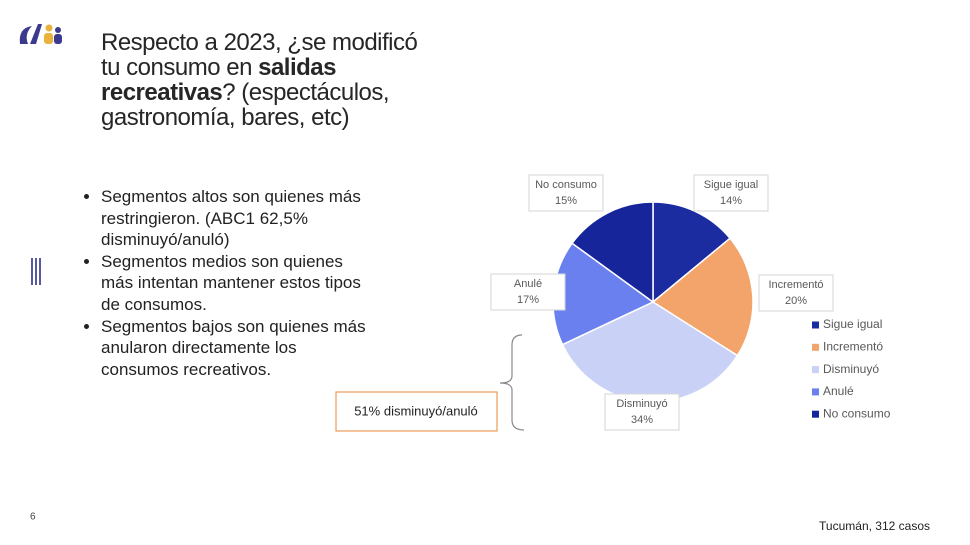 The width and height of the screenshot is (970, 545). I want to click on slice-label: Anulé, so click(528, 284).